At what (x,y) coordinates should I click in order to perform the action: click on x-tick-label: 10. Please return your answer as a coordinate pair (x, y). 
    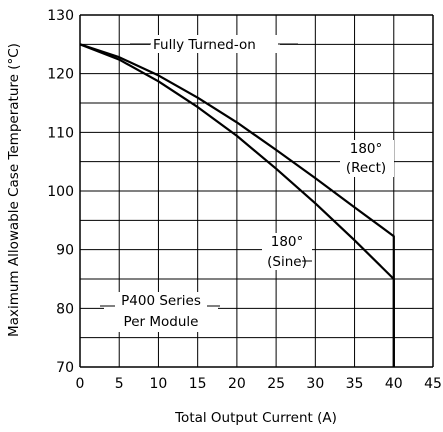
    Looking at the image, I should click on (159, 384).